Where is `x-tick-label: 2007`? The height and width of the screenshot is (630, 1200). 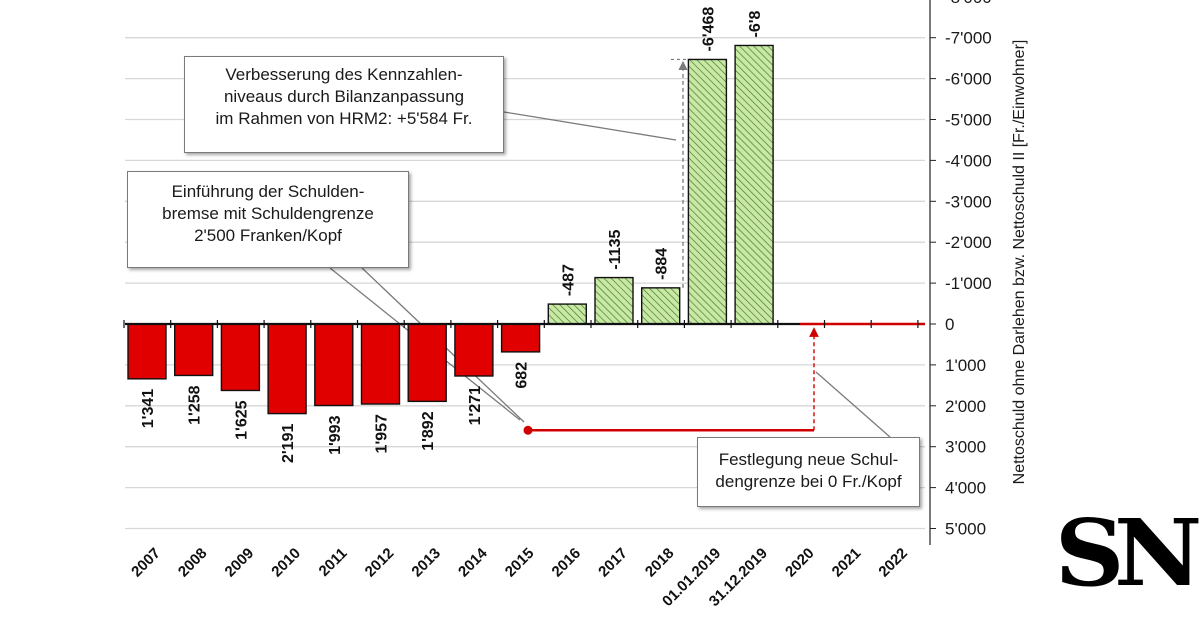
x-tick-label: 2007 is located at coordinates (146, 563).